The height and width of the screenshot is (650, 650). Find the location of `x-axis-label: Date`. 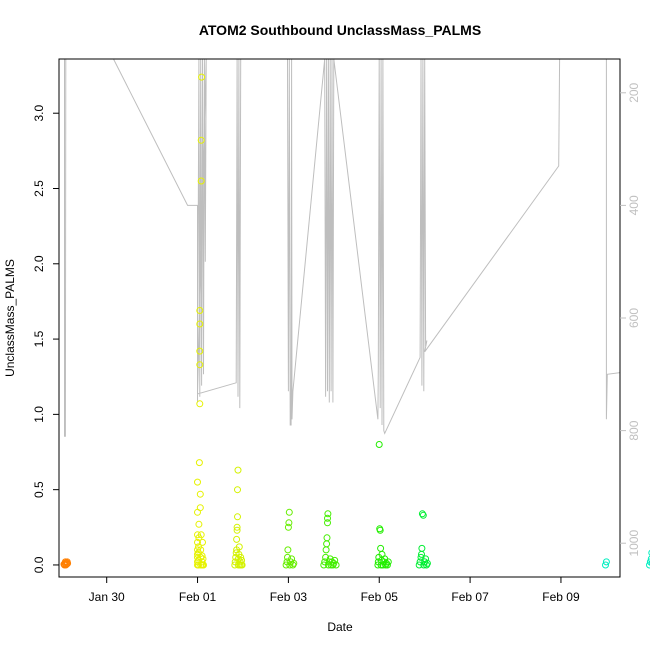

x-axis-label: Date is located at coordinates (340, 627).